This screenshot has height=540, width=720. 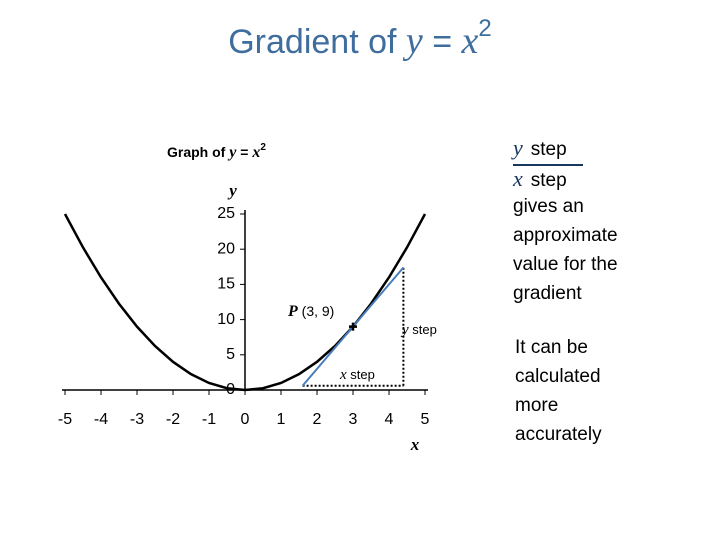 I want to click on y-step-label: y step, so click(x=418, y=330).